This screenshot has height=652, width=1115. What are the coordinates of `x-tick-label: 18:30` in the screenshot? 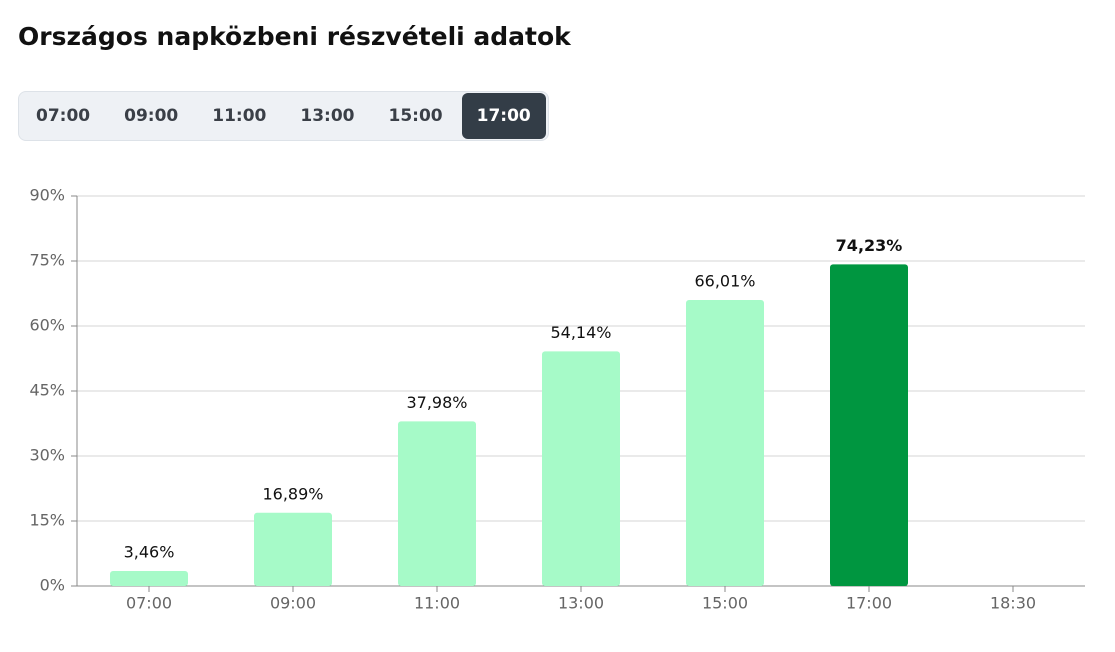 It's located at (1013, 603).